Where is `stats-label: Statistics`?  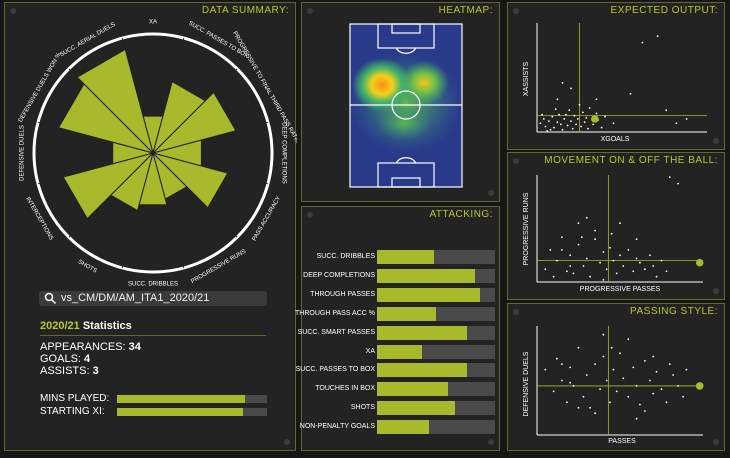
stats-label: Statistics is located at coordinates (107, 326).